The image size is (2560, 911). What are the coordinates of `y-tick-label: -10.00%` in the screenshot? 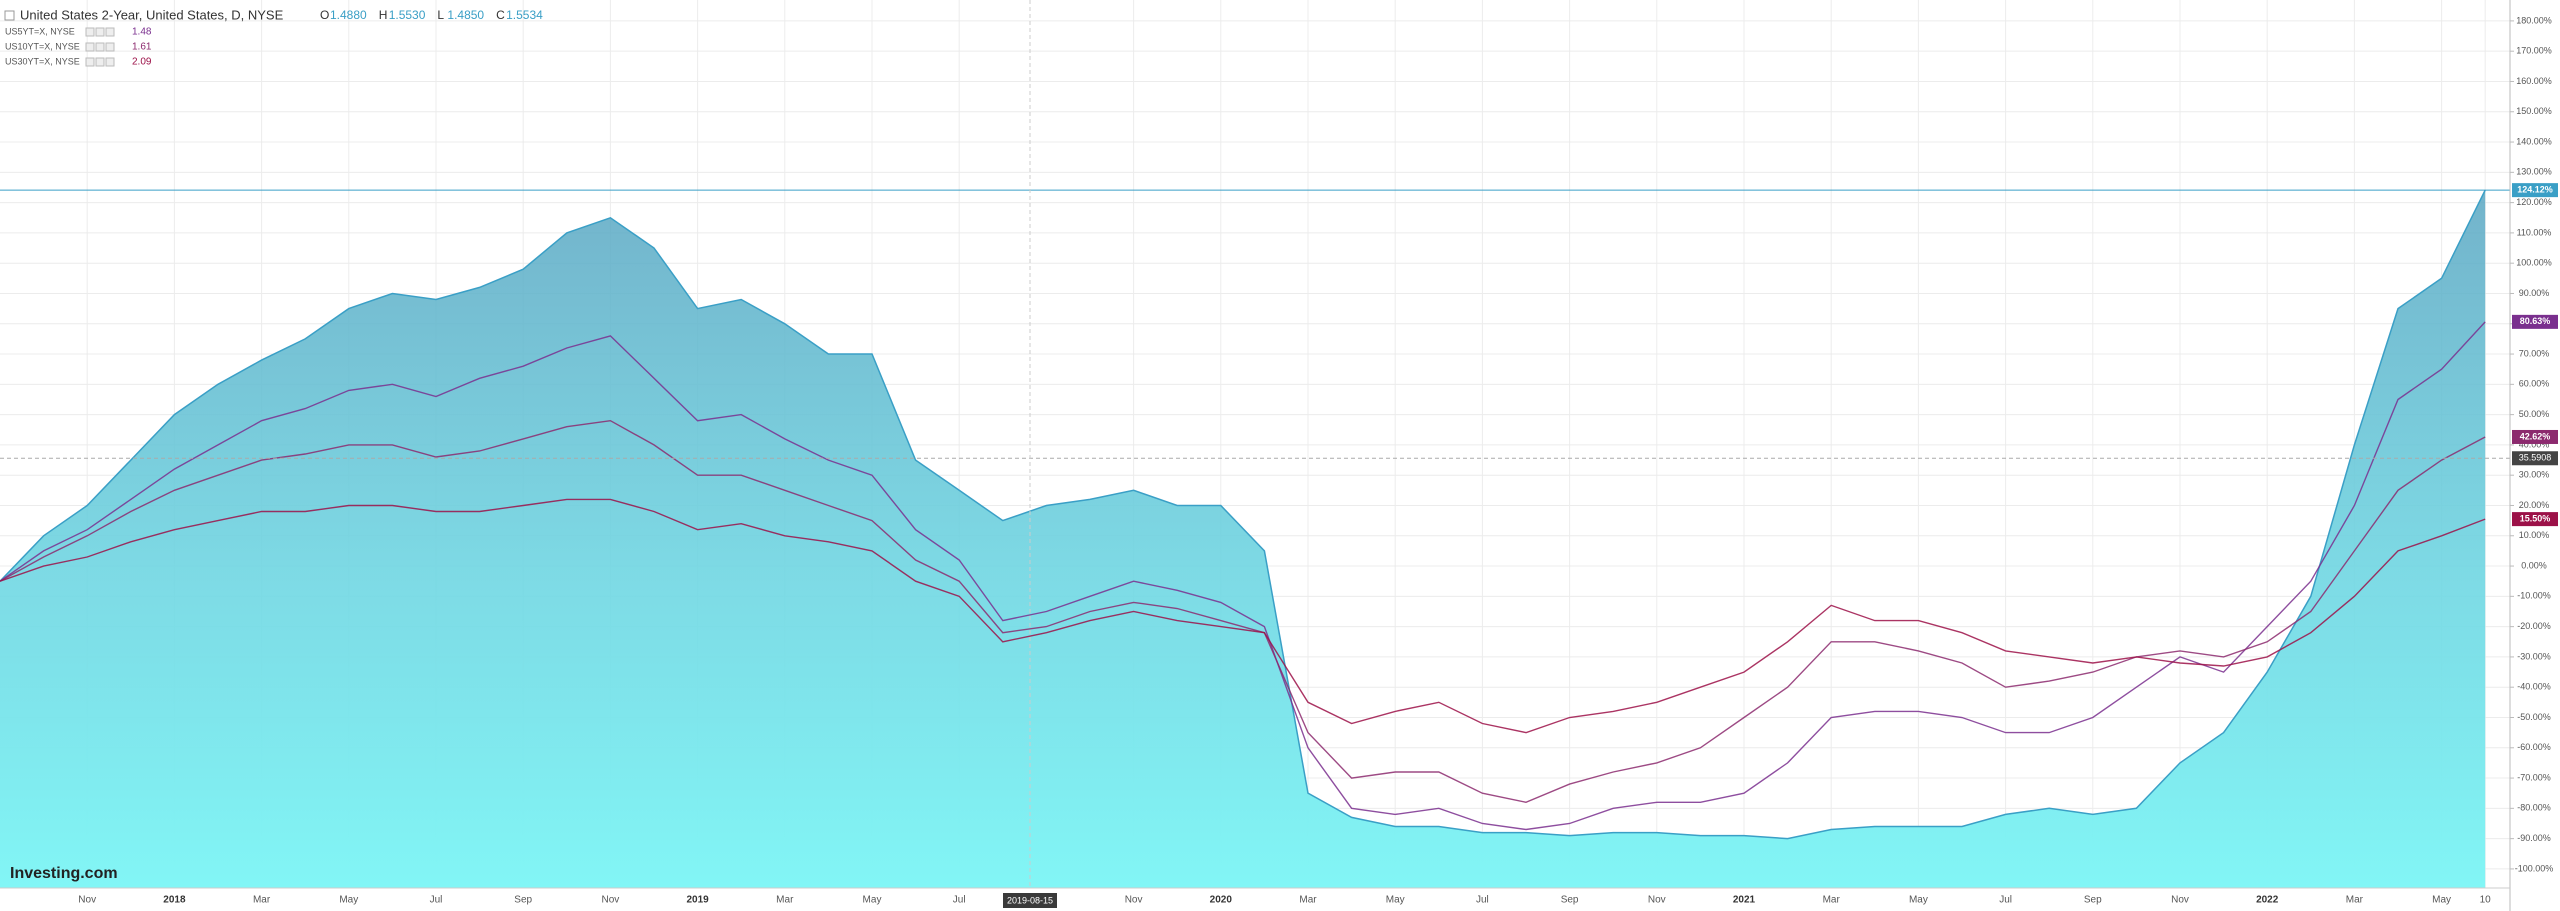 It's located at (2534, 596).